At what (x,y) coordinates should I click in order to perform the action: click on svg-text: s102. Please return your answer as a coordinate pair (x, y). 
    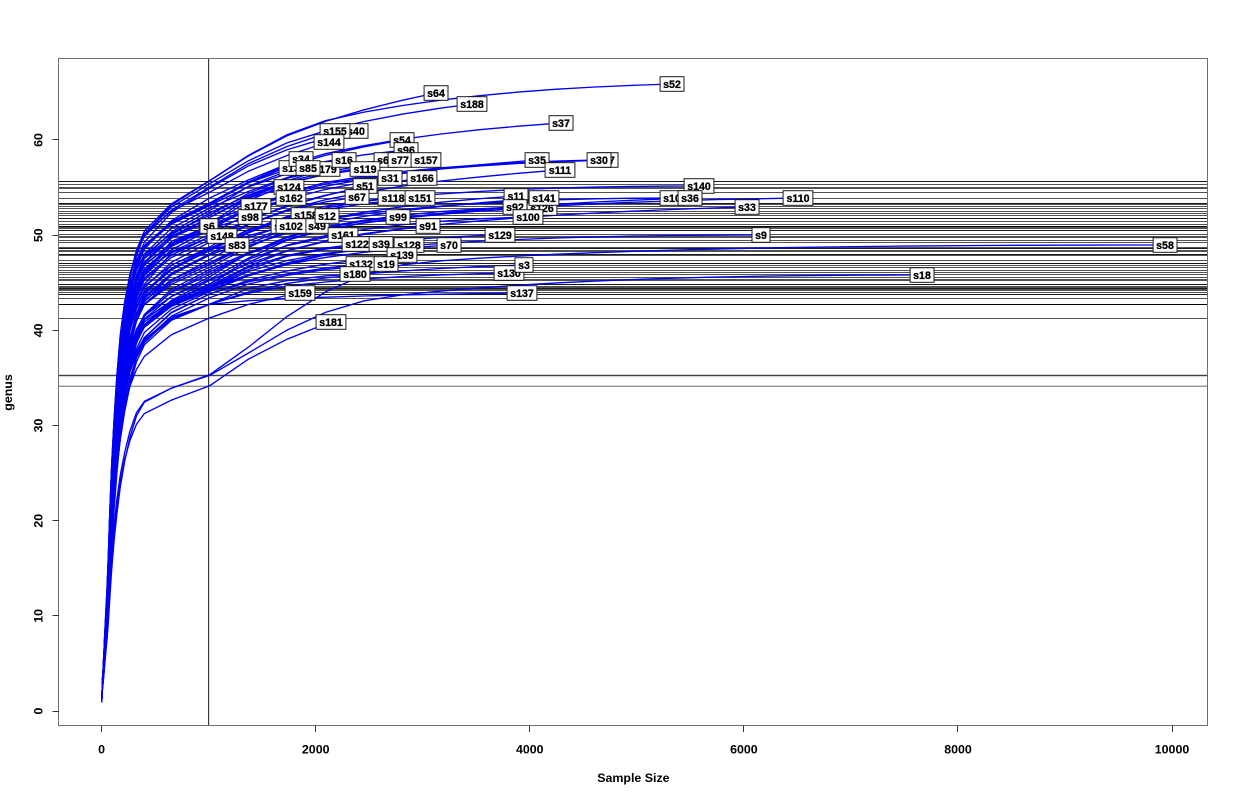
    Looking at the image, I should click on (291, 227).